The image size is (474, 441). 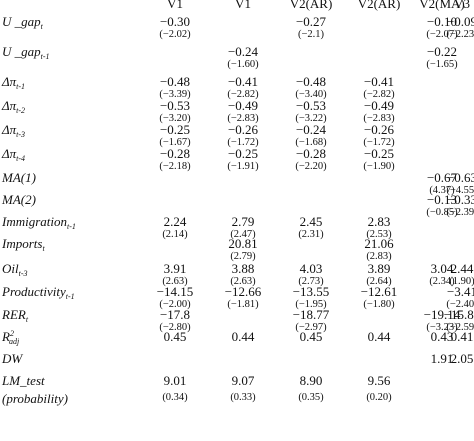 I want to click on coef-cell: 2.44, so click(x=462, y=268).